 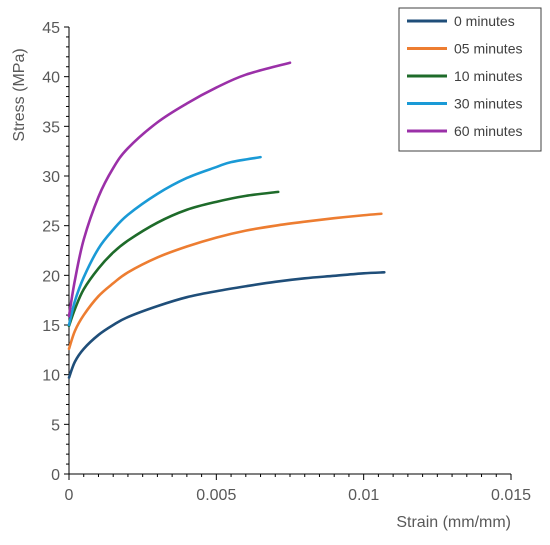 I want to click on legend-label: 60 minutes, so click(x=488, y=131).